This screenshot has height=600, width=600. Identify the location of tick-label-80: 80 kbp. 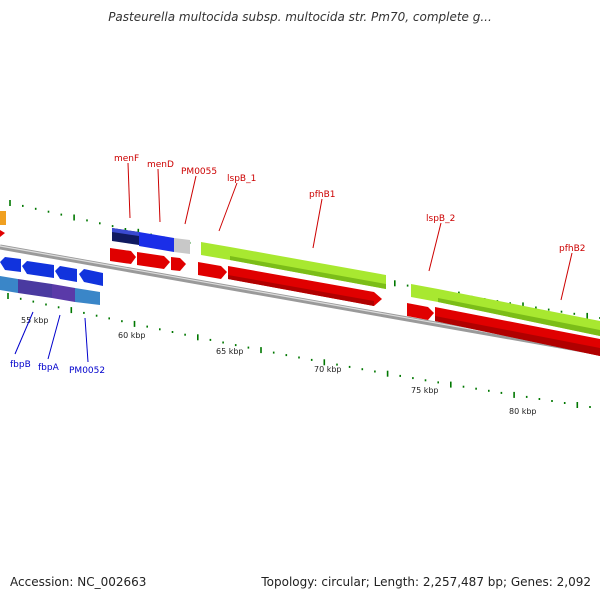
(523, 411).